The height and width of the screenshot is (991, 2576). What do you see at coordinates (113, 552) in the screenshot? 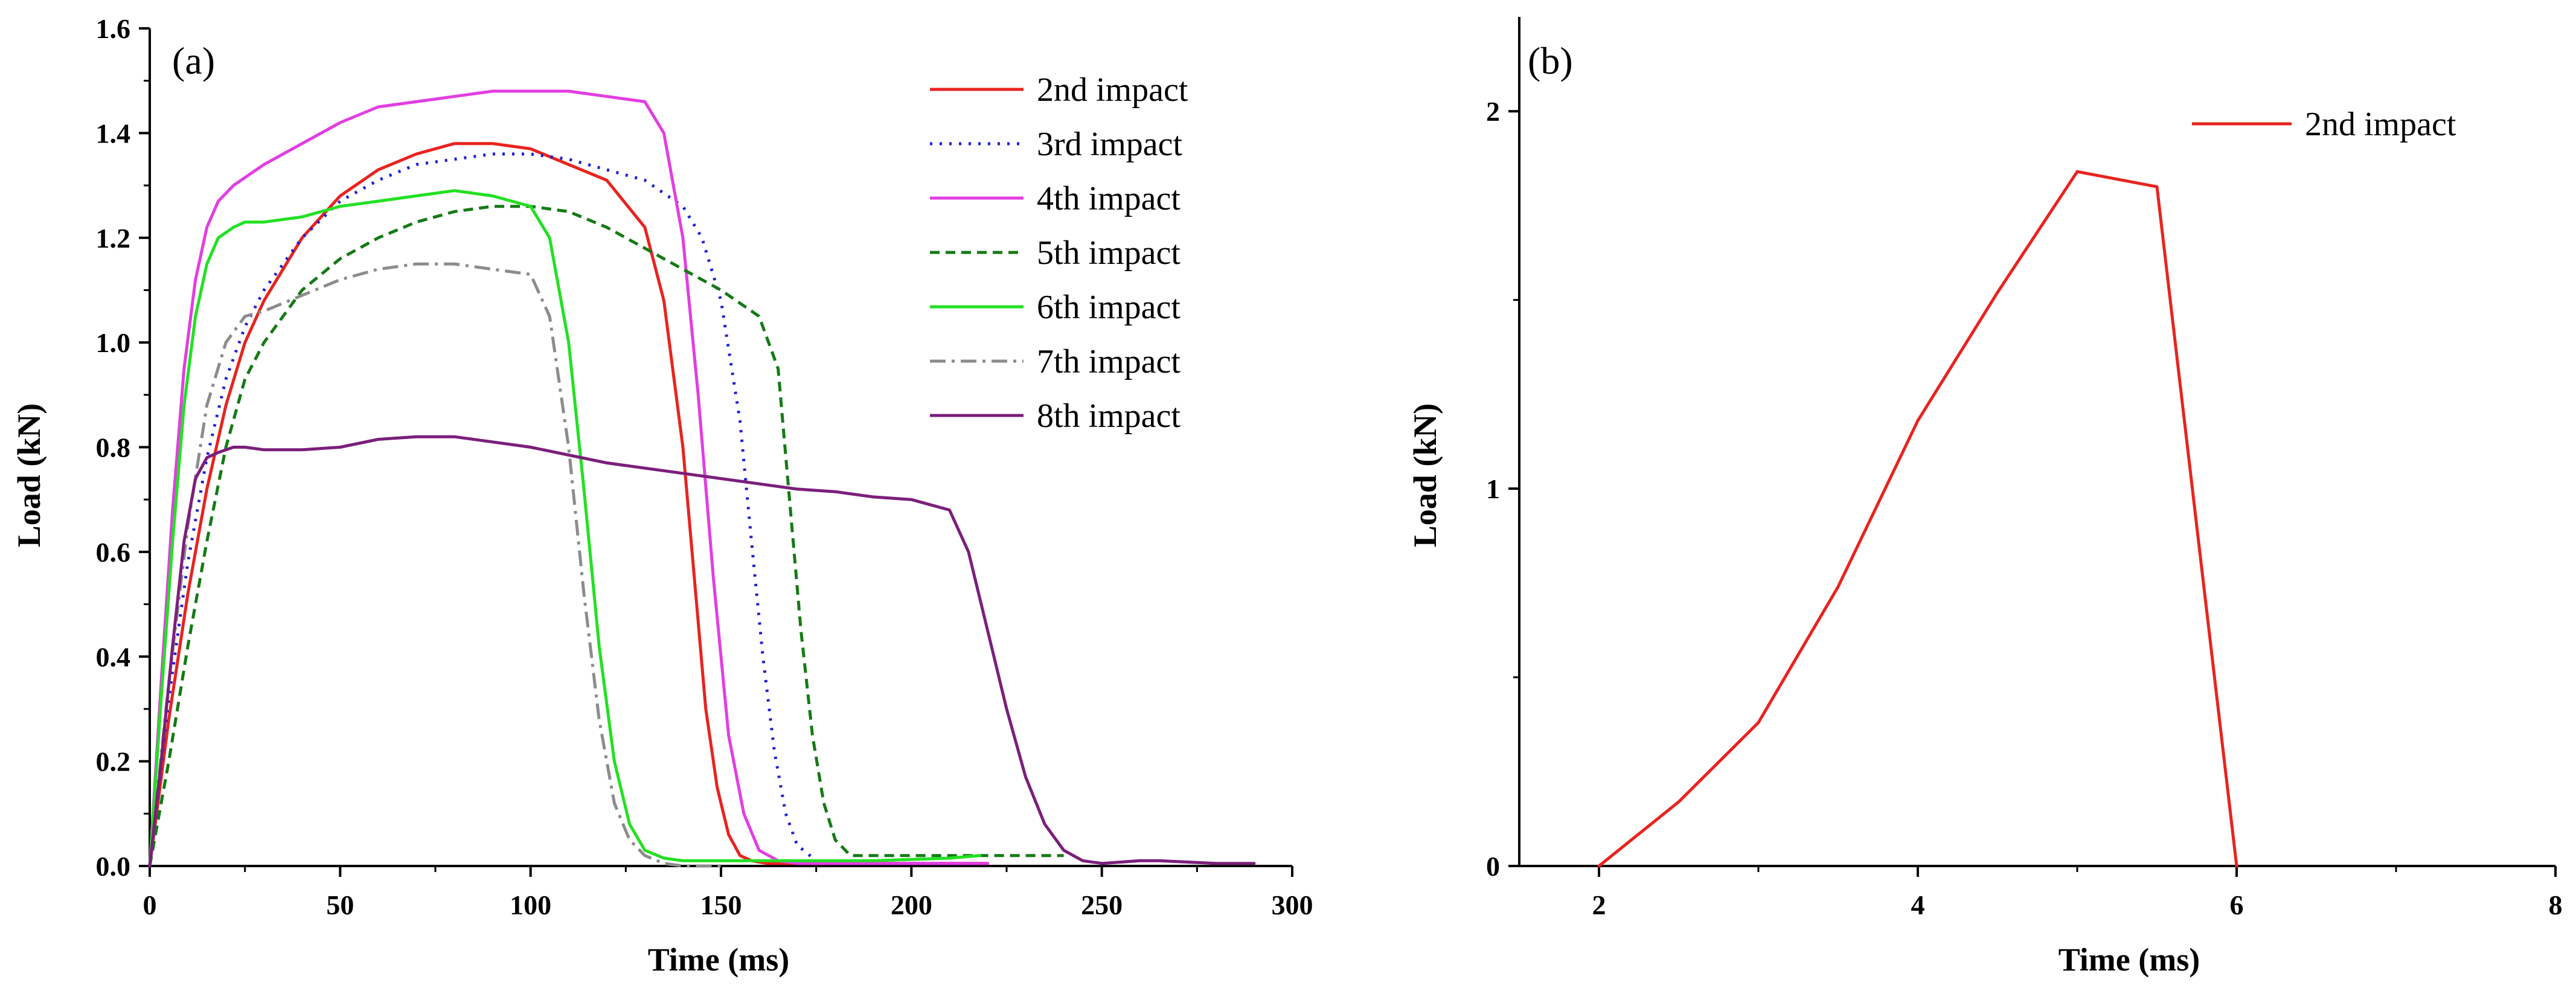
I see `panel-a-y-tick-label: 0.6` at bounding box center [113, 552].